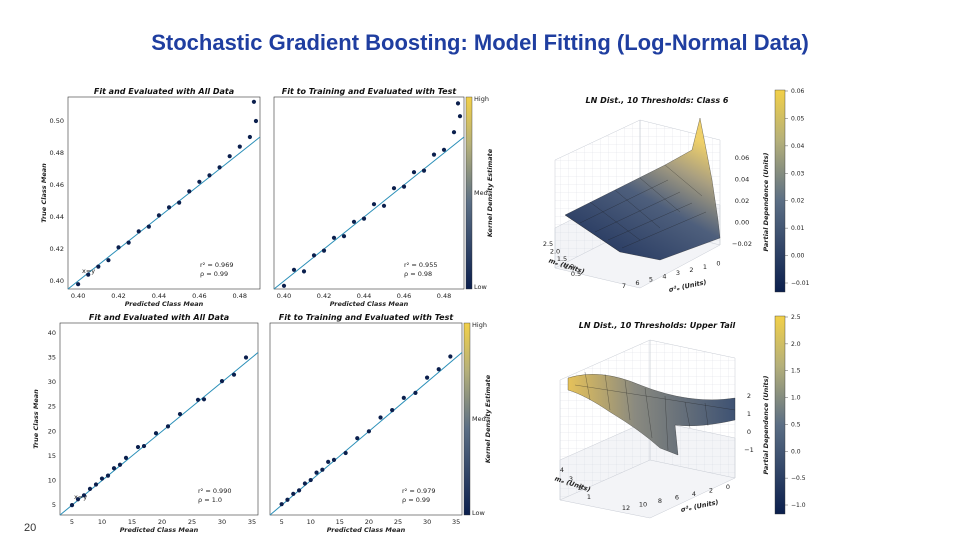 Image resolution: width=960 pixels, height=540 pixels. What do you see at coordinates (742, 244) in the screenshot?
I see `z-tick-label: −0.02` at bounding box center [742, 244].